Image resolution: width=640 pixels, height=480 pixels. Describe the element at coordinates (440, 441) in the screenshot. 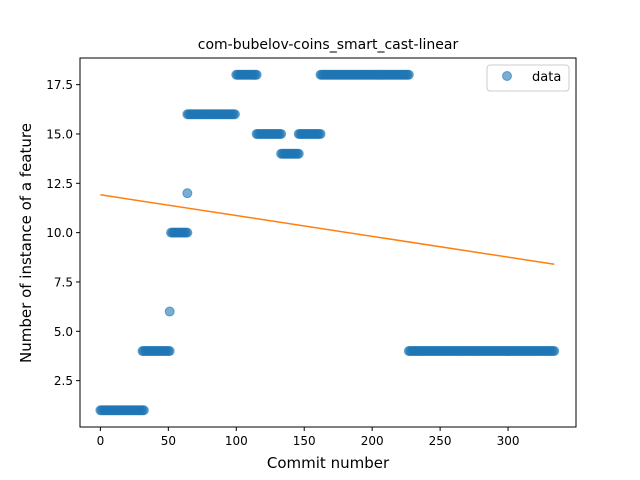

I see `x-tick-label: 250` at that location.